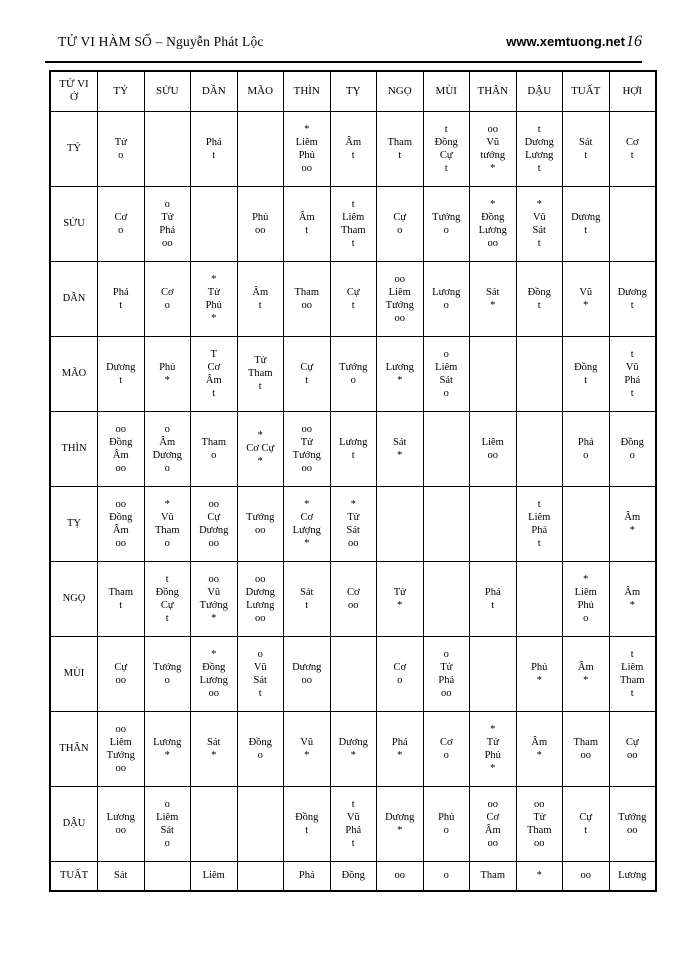  Describe the element at coordinates (307, 91) in the screenshot. I see `column-header-5: THÌN` at that location.